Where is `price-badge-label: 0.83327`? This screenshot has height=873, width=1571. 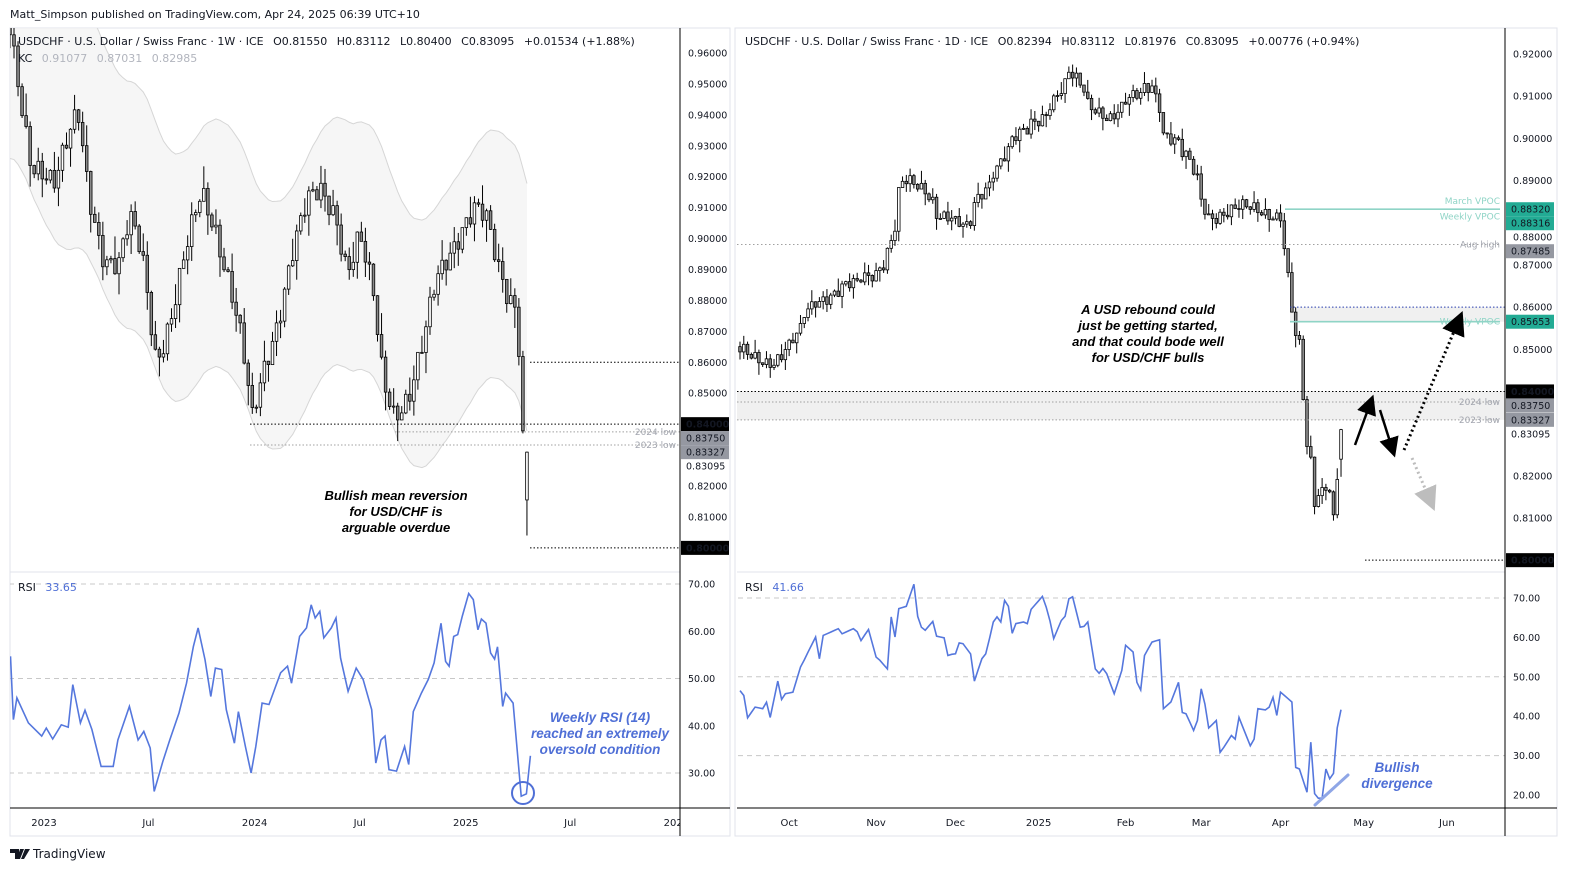
price-badge-label: 0.83327 is located at coordinates (705, 453).